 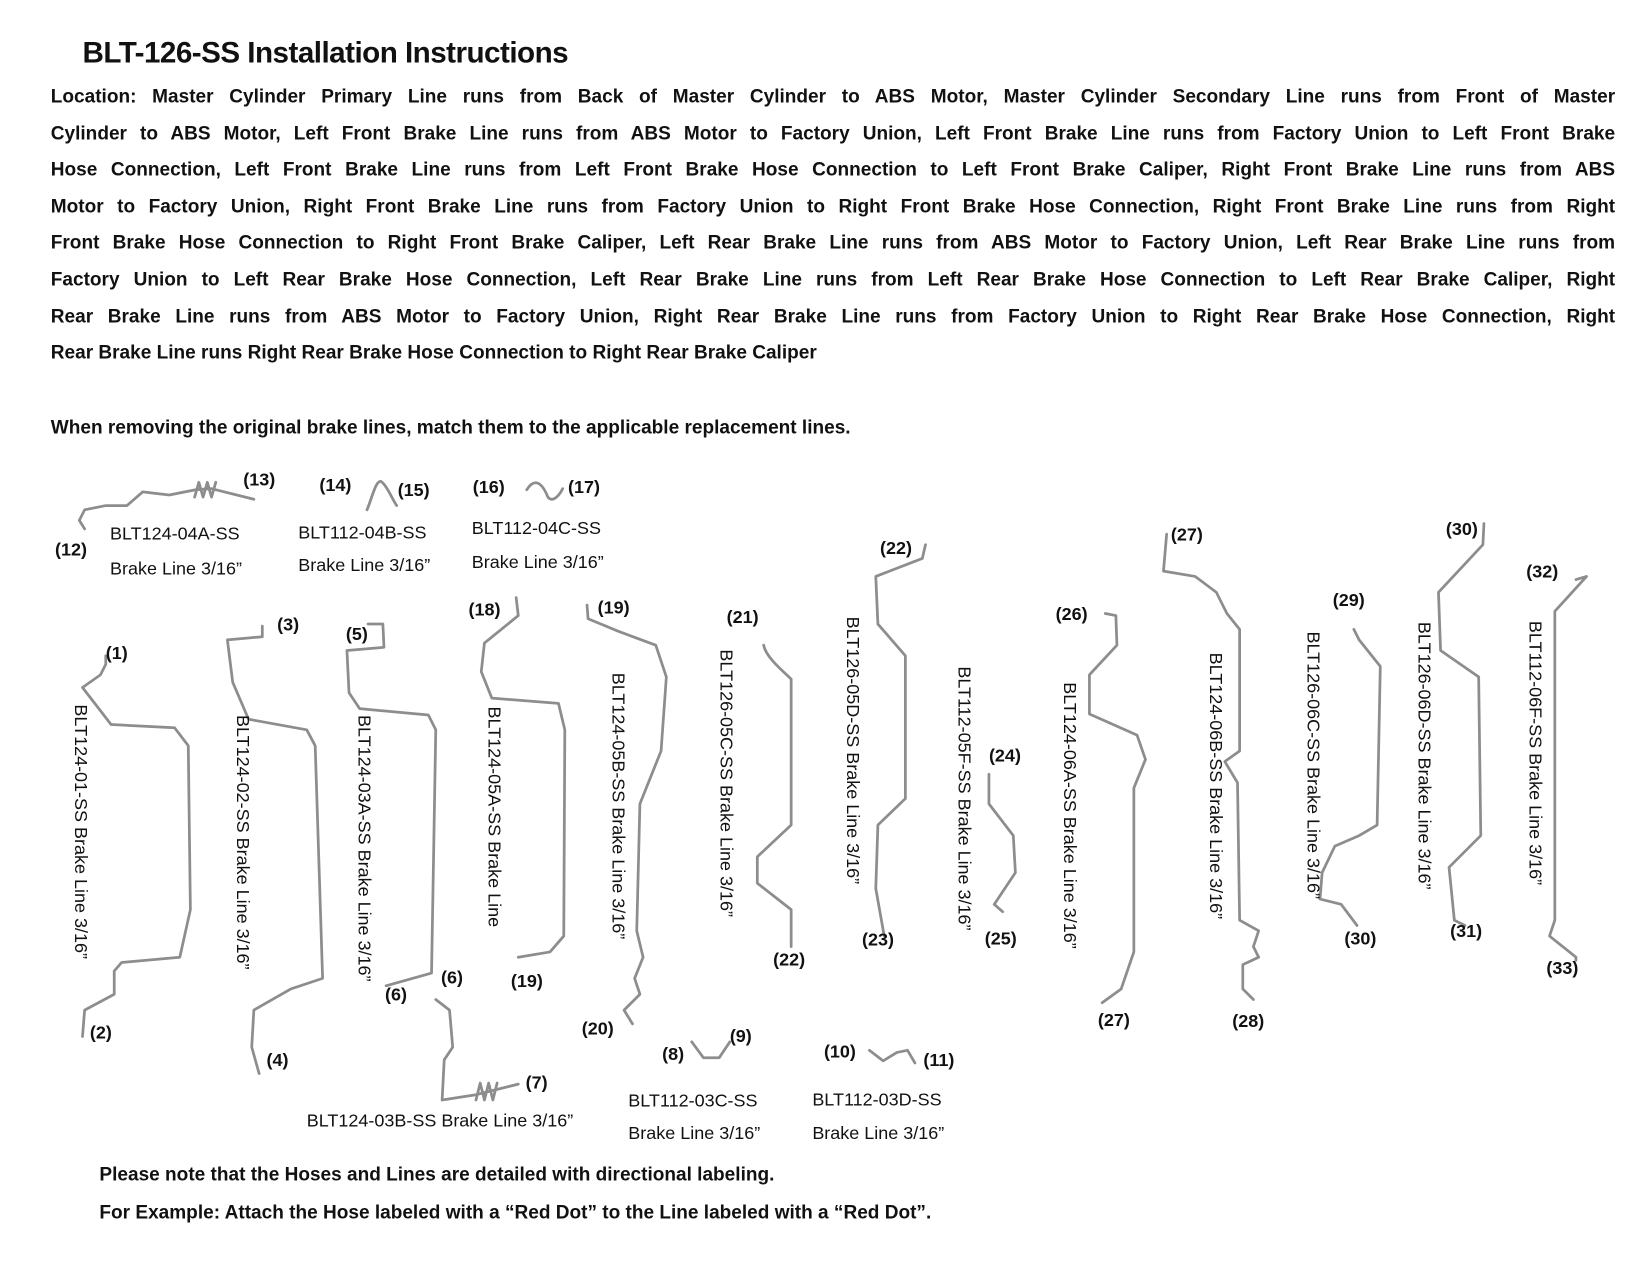 What do you see at coordinates (740, 1036) in the screenshot?
I see `connection-number: (9)` at bounding box center [740, 1036].